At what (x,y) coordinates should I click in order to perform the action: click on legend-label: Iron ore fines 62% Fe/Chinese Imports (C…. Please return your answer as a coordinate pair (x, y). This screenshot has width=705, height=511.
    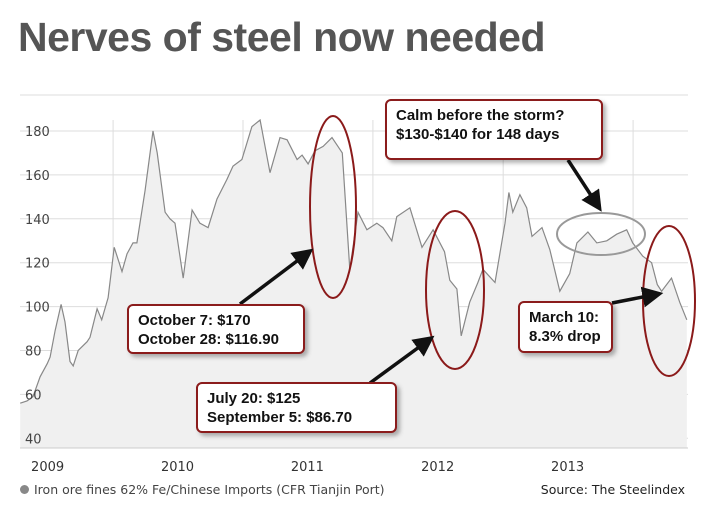
    Looking at the image, I should click on (209, 489).